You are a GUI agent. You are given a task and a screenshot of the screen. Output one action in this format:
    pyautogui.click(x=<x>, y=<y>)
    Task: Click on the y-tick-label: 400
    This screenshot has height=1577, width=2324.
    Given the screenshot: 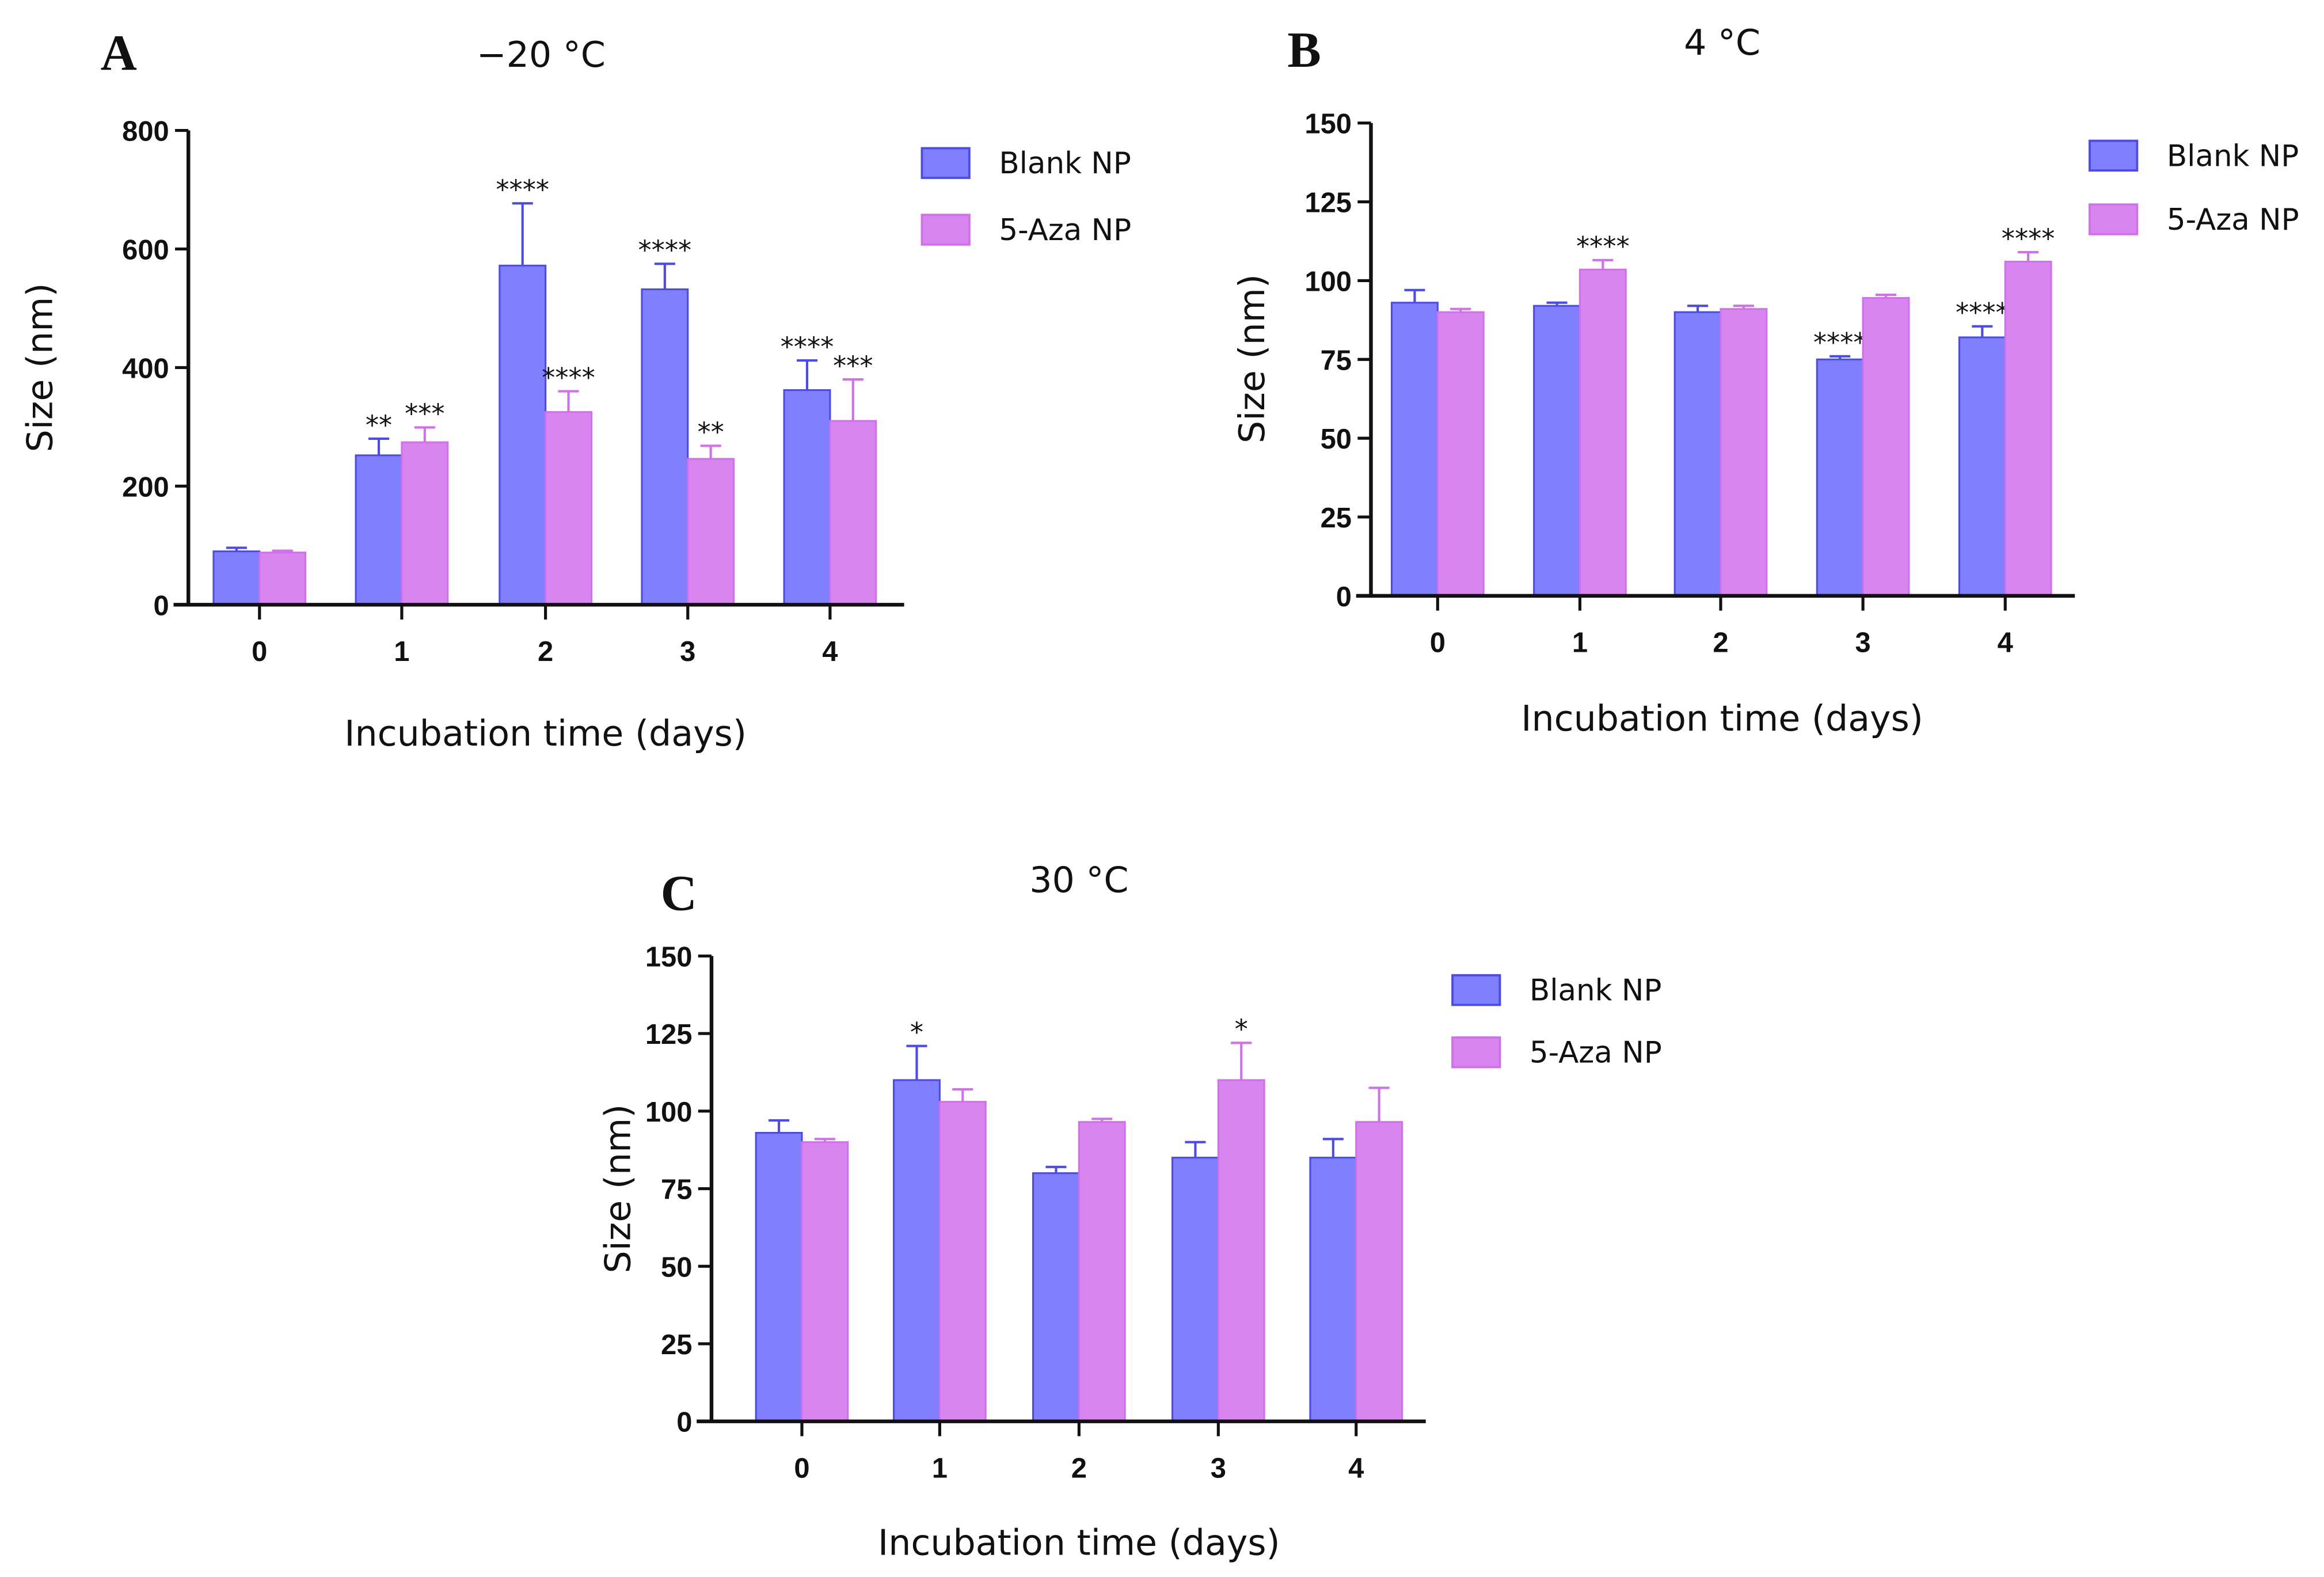 What is the action you would take?
    pyautogui.click(x=145, y=369)
    